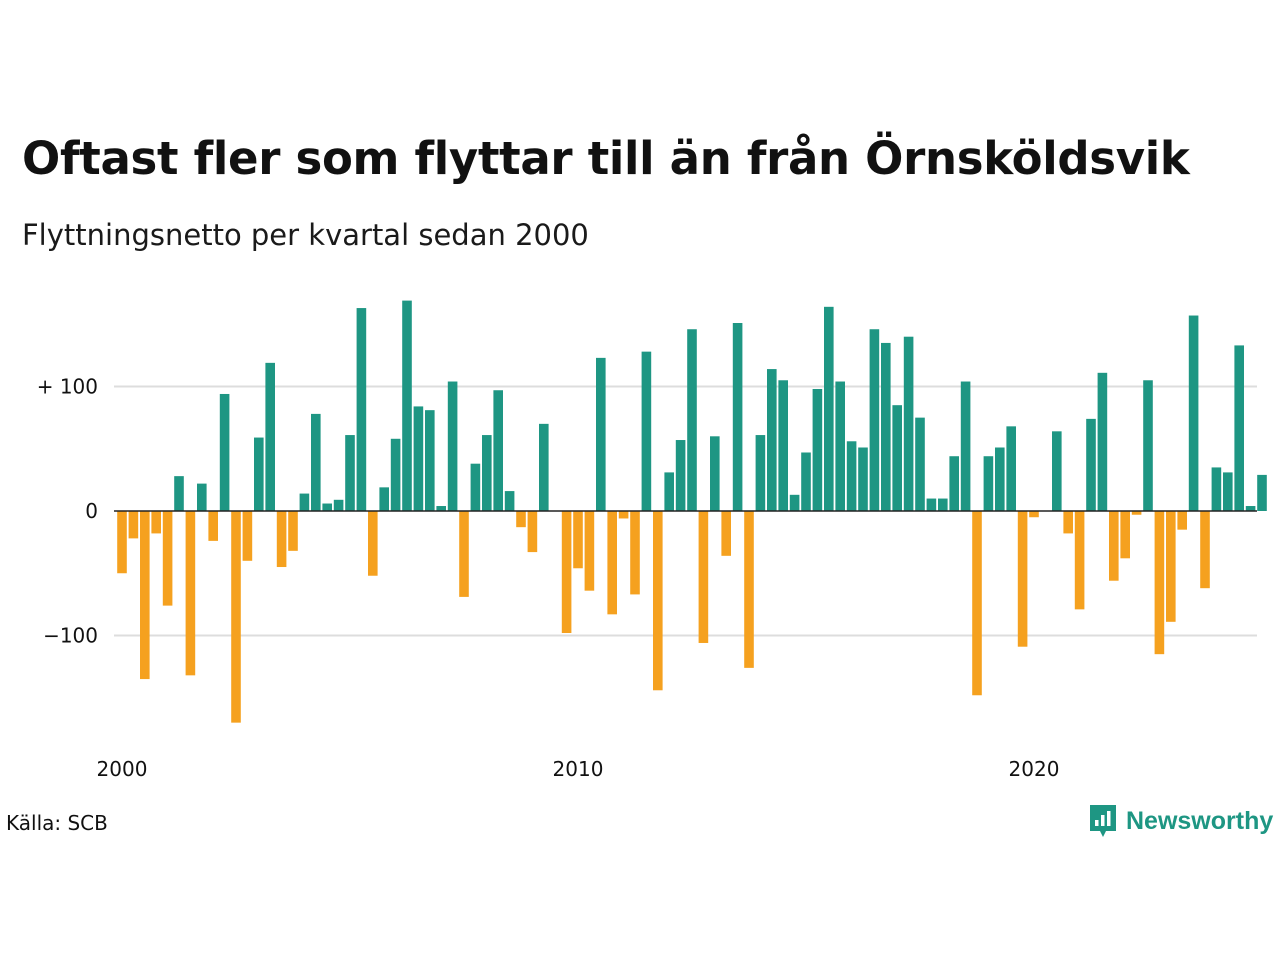 The width and height of the screenshot is (1280, 960). What do you see at coordinates (840, 446) in the screenshot?
I see `bar-2015-q4: 2015 Q4: 104` at bounding box center [840, 446].